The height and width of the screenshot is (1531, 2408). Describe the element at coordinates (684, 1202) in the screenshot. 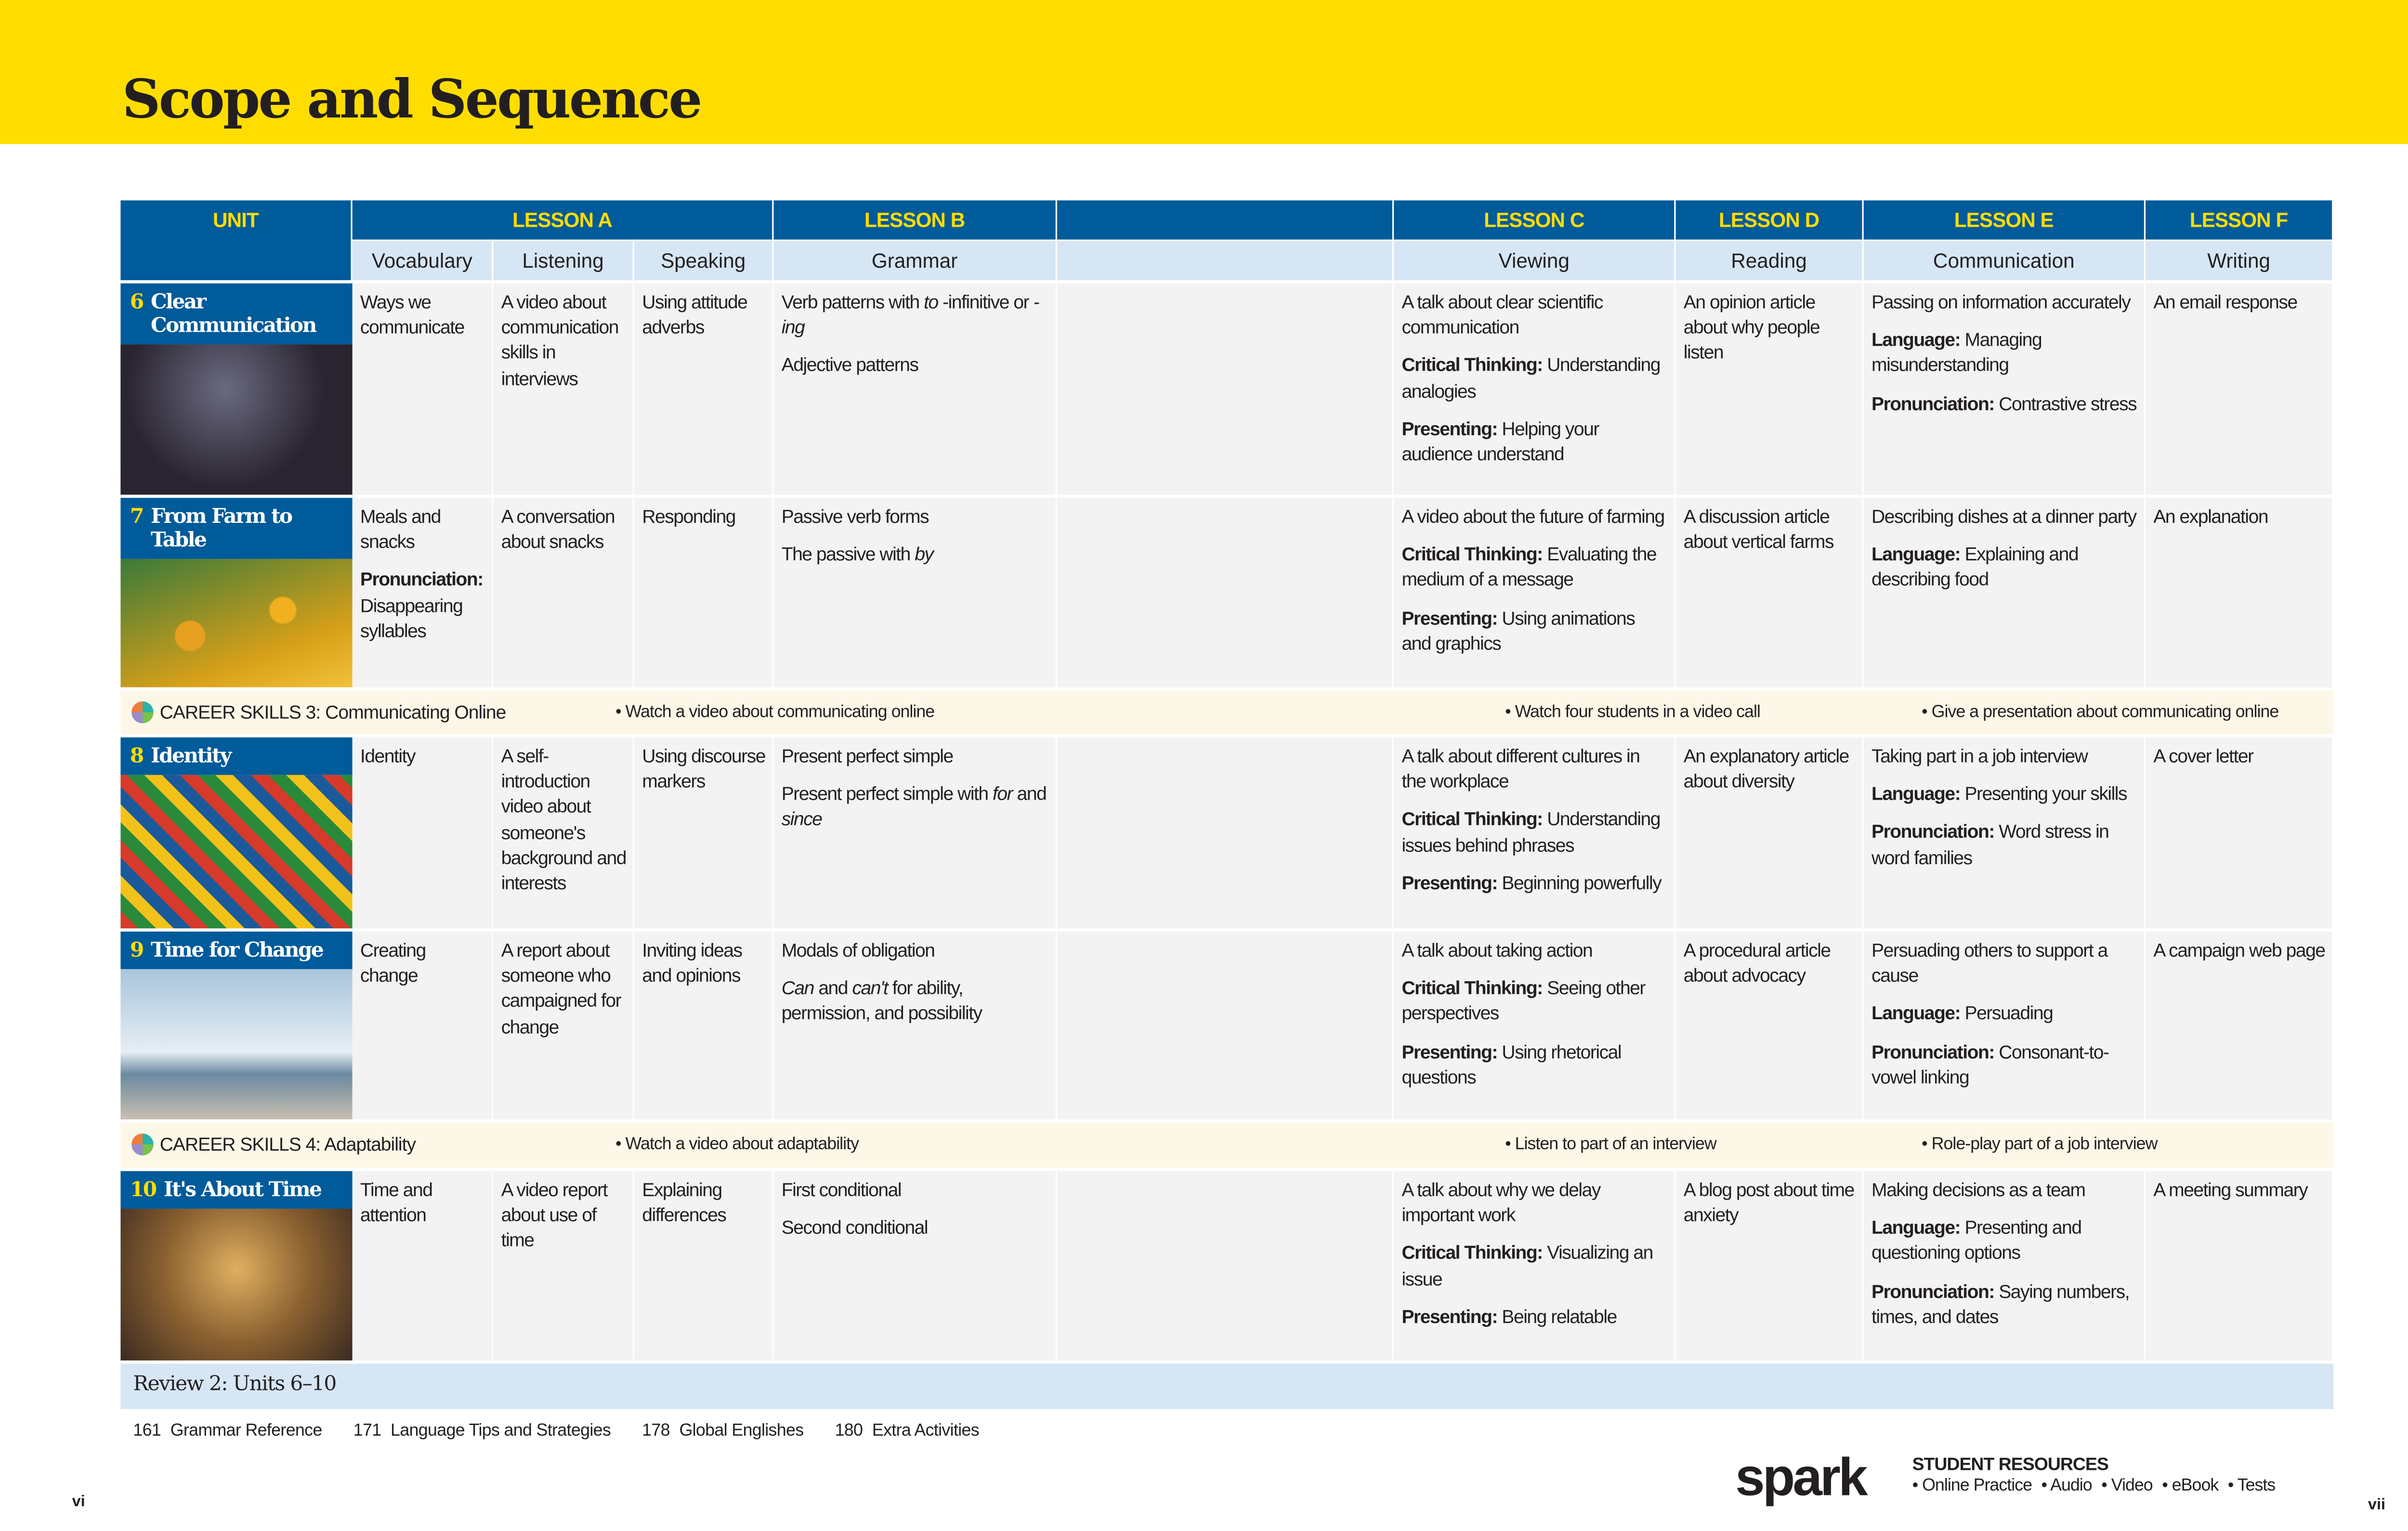

I see `cell-text: Explaining differences` at that location.